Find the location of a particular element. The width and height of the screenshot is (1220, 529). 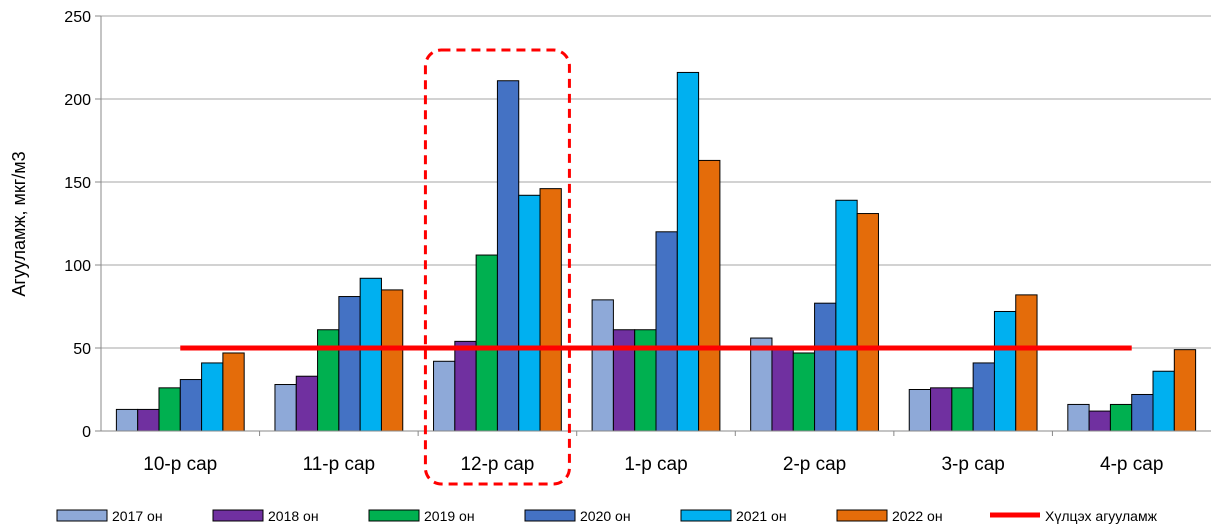

highlight-dashed-rect is located at coordinates (497, 267).